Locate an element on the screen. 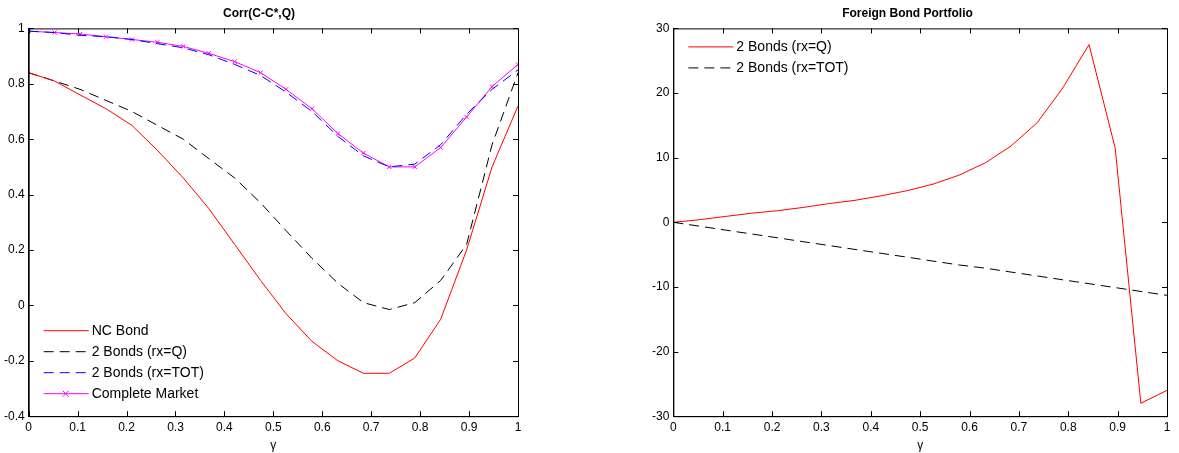 Image resolution: width=1179 pixels, height=453 pixels. y-tick-label: 1 is located at coordinates (21, 27).